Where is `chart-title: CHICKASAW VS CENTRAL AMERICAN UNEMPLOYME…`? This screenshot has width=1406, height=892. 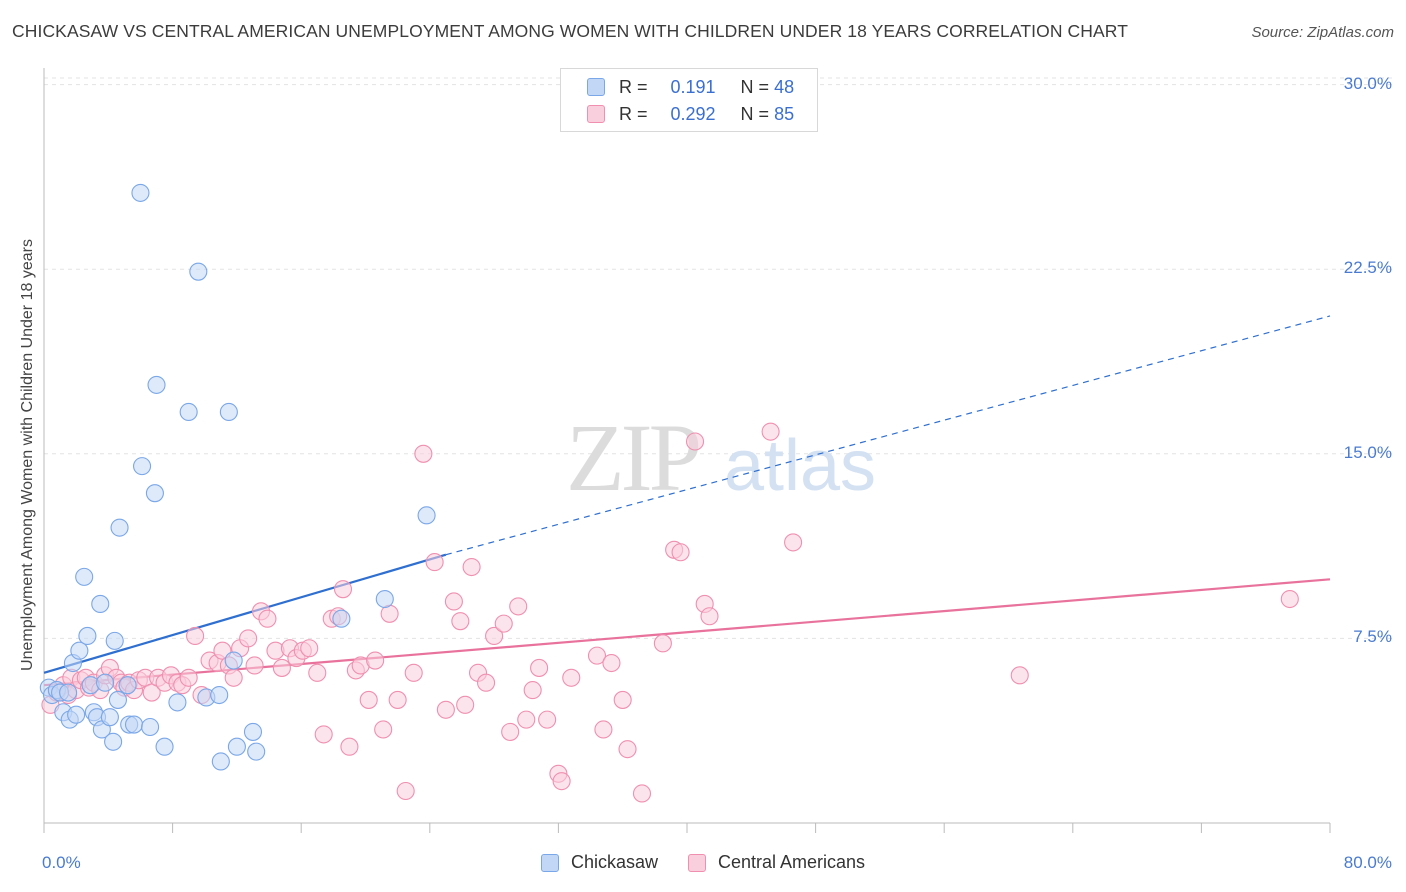
chart-title: CHICKASAW VS CENTRAL AMERICAN UNEMPLOYME… is located at coordinates (570, 31).